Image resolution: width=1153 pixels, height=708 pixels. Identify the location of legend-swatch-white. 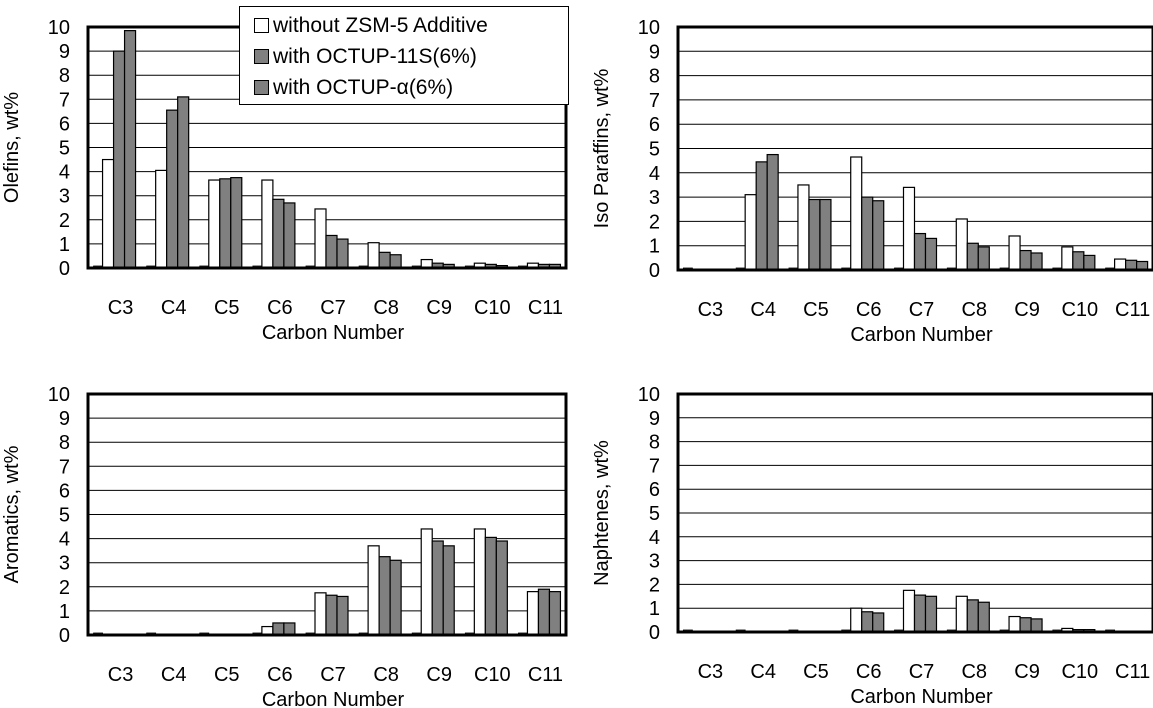
(261, 25).